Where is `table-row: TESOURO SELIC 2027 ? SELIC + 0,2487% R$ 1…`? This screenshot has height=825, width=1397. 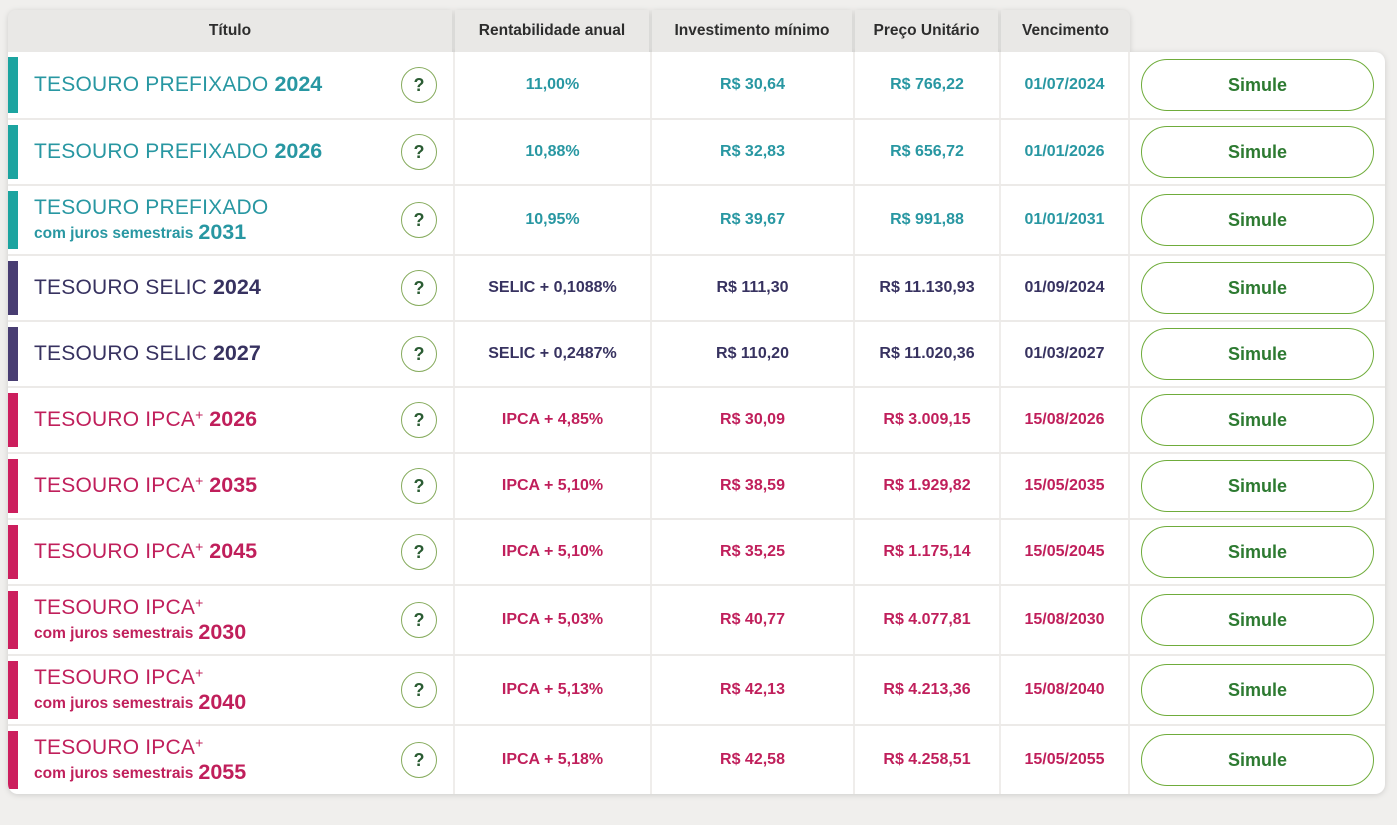
table-row: TESOURO SELIC 2027 ? SELIC + 0,2487% R$ 1… is located at coordinates (696, 353).